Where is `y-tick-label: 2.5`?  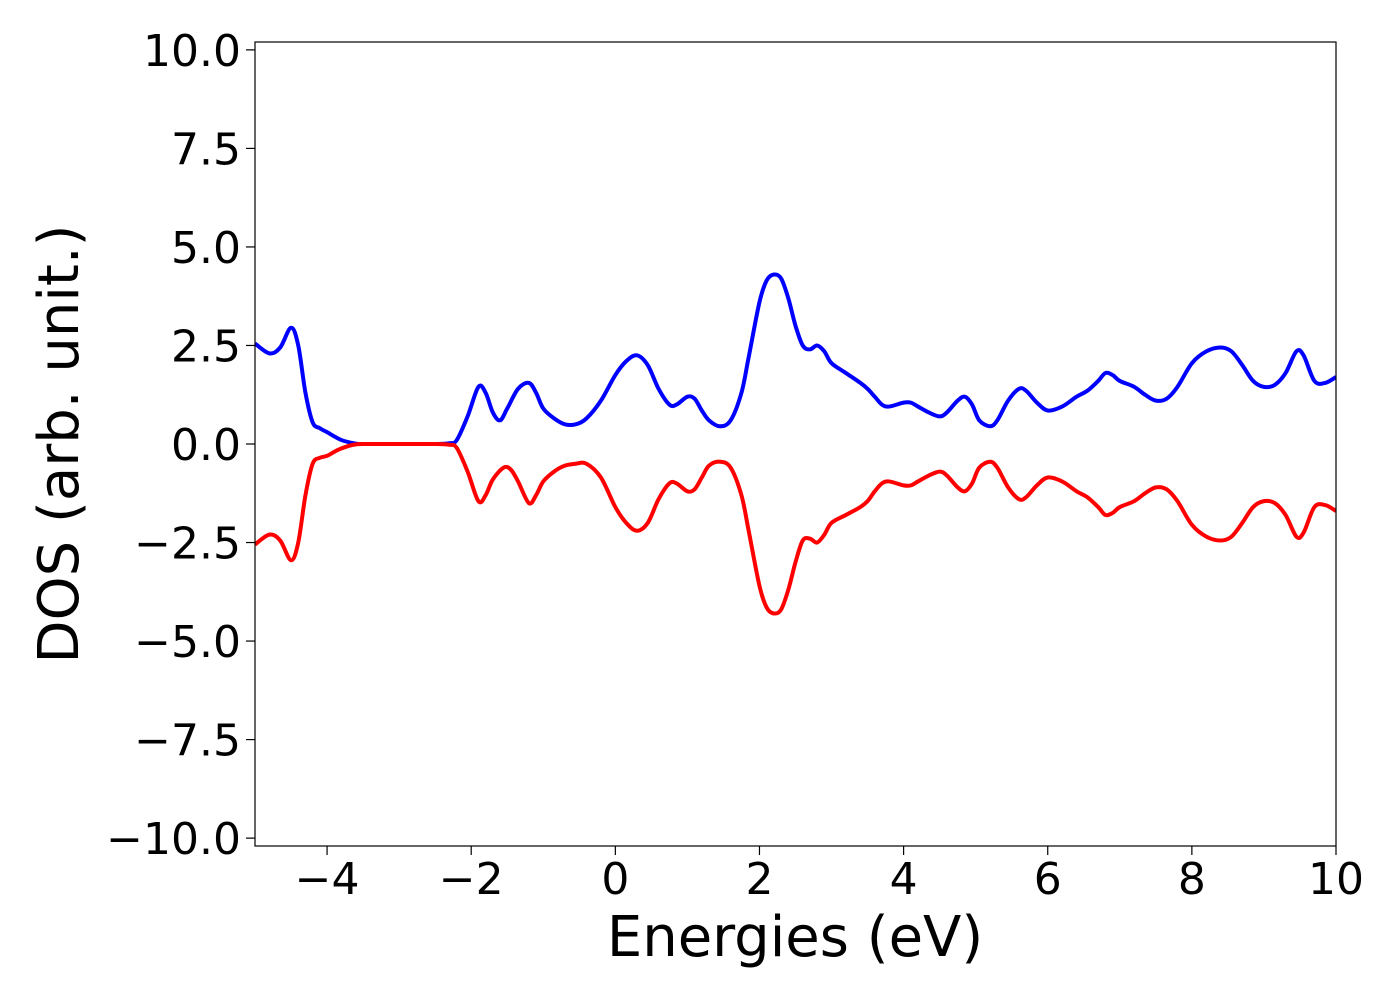 y-tick-label: 2.5 is located at coordinates (206, 346).